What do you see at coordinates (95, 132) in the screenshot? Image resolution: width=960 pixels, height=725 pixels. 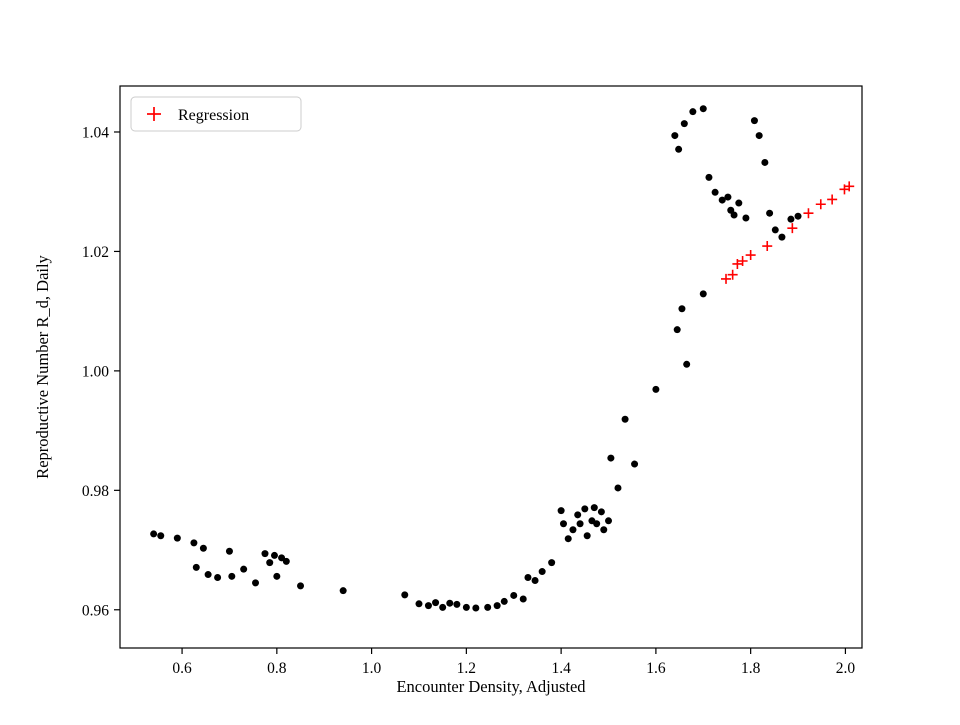 I see `y-tick-label: 1.04` at bounding box center [95, 132].